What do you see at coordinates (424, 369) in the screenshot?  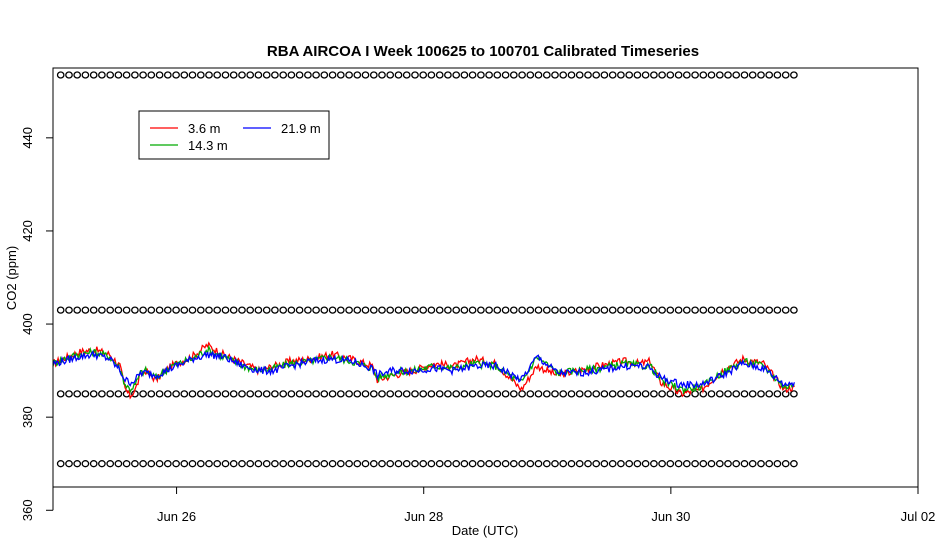 I see `series-line-21-9-m` at bounding box center [424, 369].